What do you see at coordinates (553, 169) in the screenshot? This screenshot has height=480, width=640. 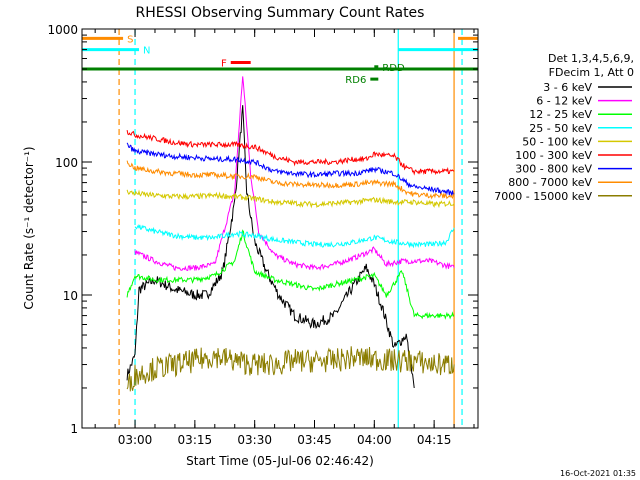 I see `legend-label-6: 300 - 800 keV` at bounding box center [553, 169].